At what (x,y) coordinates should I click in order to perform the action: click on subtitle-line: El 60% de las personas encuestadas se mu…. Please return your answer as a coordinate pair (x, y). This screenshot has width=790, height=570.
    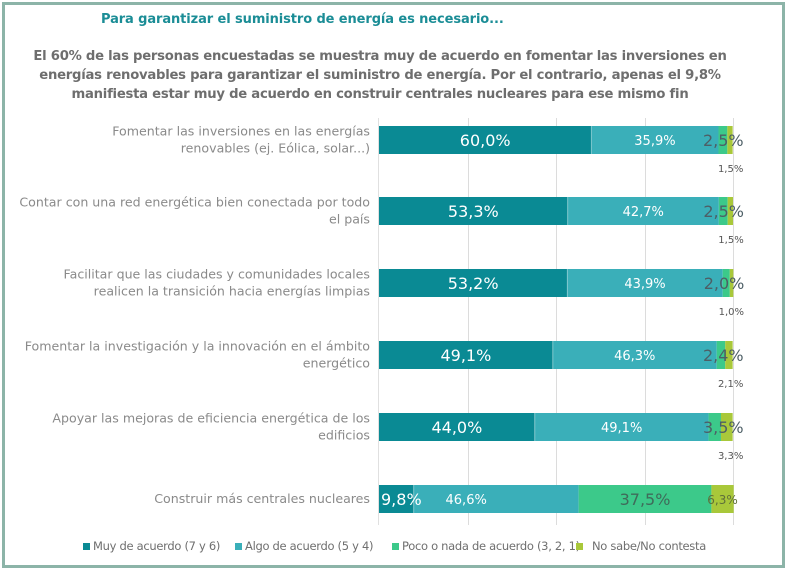
    Looking at the image, I should click on (380, 56).